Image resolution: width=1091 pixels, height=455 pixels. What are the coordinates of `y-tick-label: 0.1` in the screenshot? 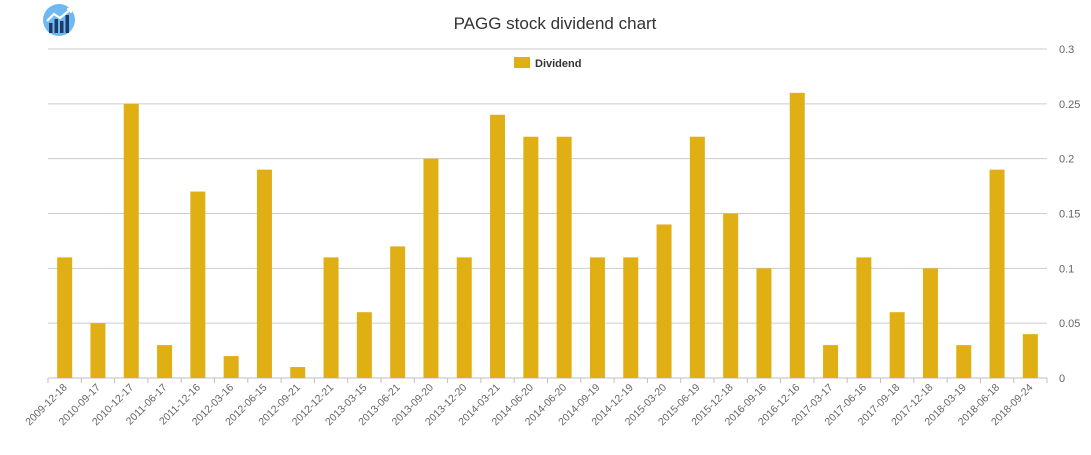 It's located at (1066, 269).